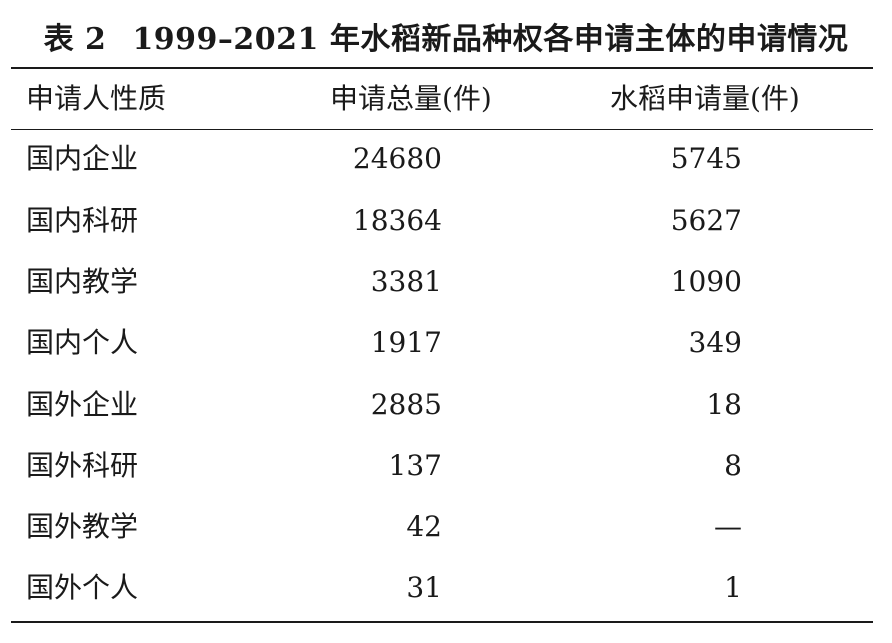  What do you see at coordinates (442, 68) in the screenshot?
I see `top-rule` at bounding box center [442, 68].